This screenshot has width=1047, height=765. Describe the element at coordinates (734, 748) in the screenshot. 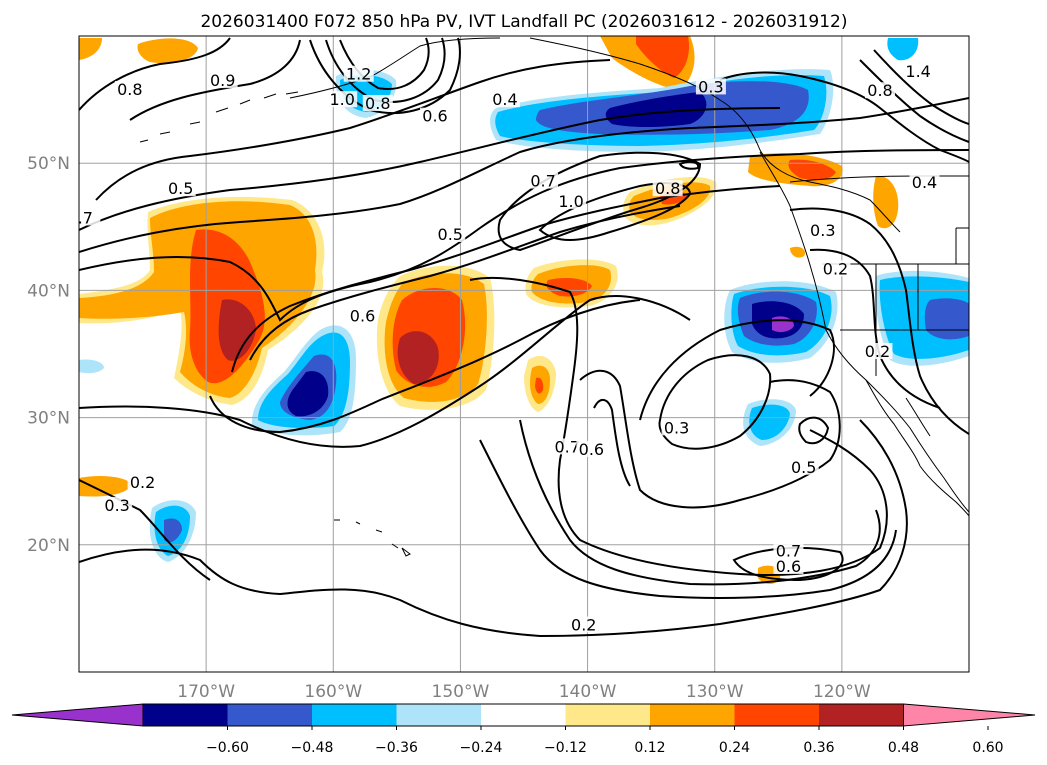

I see `colorbar-tick-label: 0.24` at that location.